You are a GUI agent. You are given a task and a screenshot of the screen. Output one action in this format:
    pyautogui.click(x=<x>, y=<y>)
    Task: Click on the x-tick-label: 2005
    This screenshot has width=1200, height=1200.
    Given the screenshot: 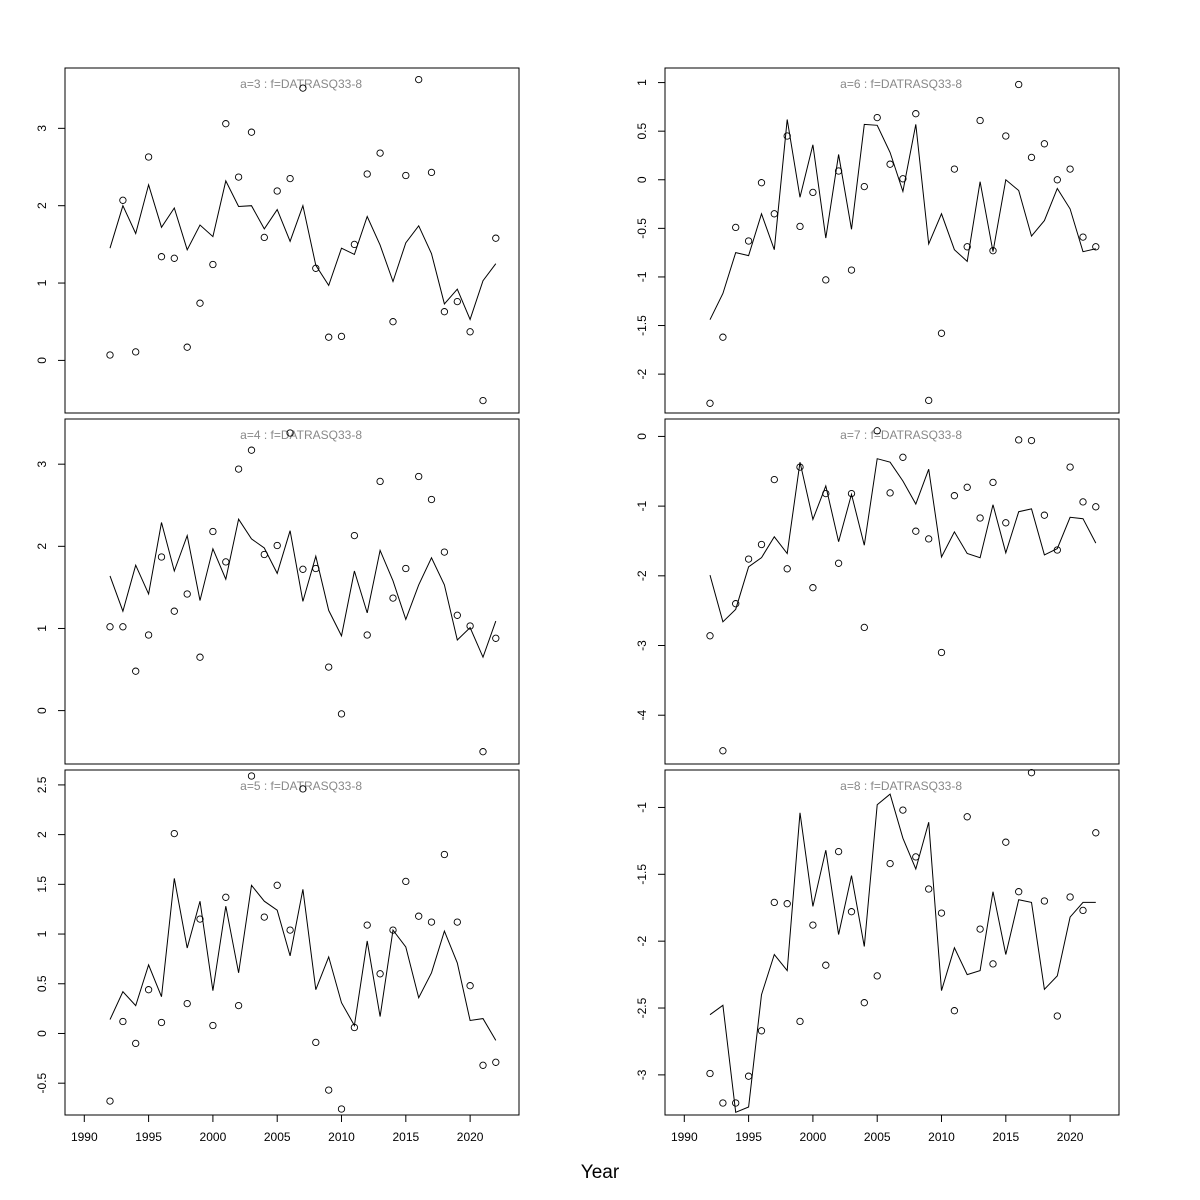 What is the action you would take?
    pyautogui.click(x=277, y=1137)
    